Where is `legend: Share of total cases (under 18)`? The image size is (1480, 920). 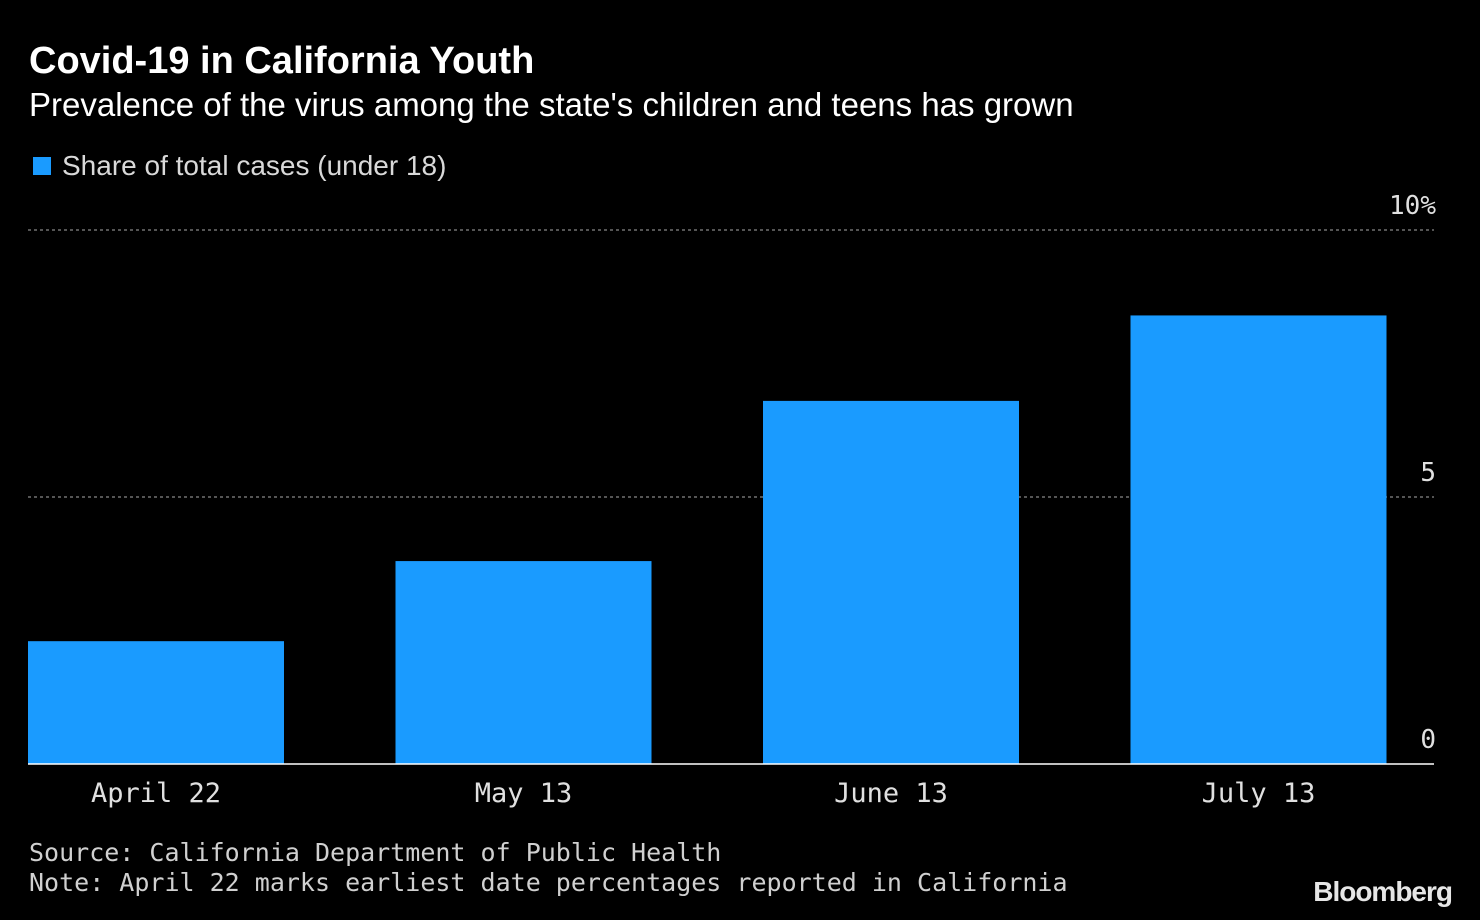 legend: Share of total cases (under 18) is located at coordinates (239, 166).